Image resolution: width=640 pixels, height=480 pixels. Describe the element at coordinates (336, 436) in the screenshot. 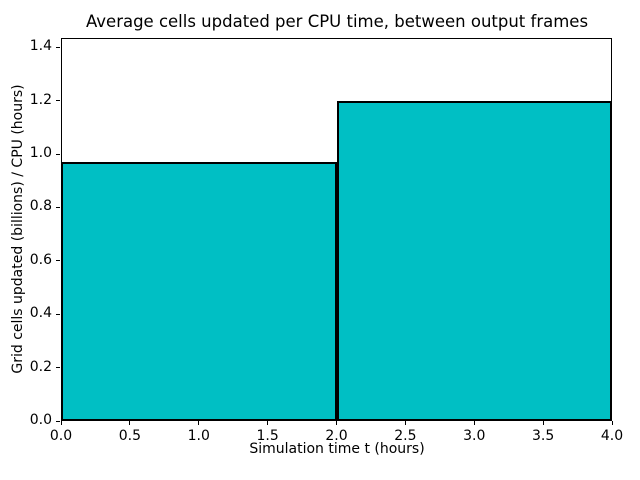

I see `x-tick-label: 2.0` at that location.